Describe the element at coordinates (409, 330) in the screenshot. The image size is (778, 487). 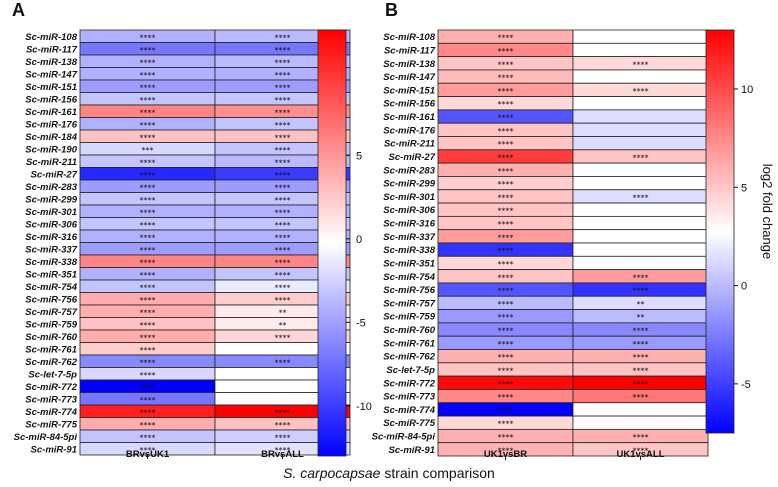
I see `row-label: Sc-miR-760` at that location.